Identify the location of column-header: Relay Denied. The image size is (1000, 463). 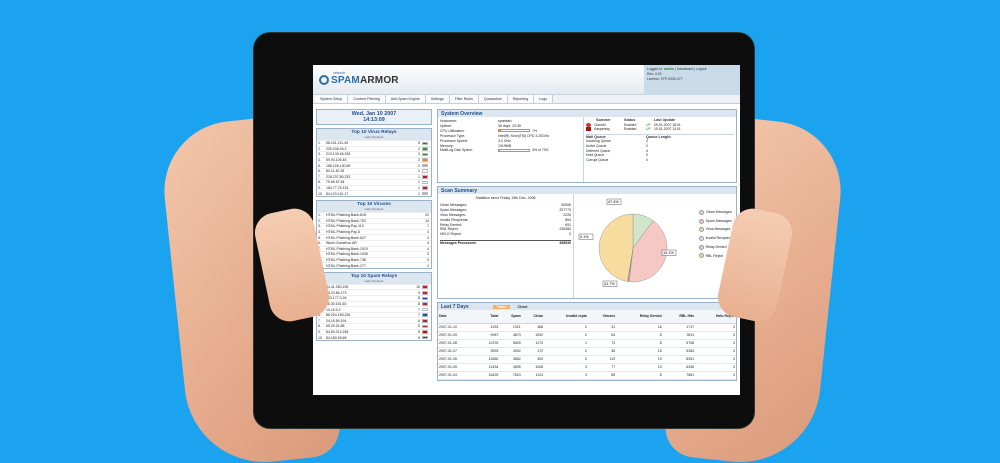
(639, 317).